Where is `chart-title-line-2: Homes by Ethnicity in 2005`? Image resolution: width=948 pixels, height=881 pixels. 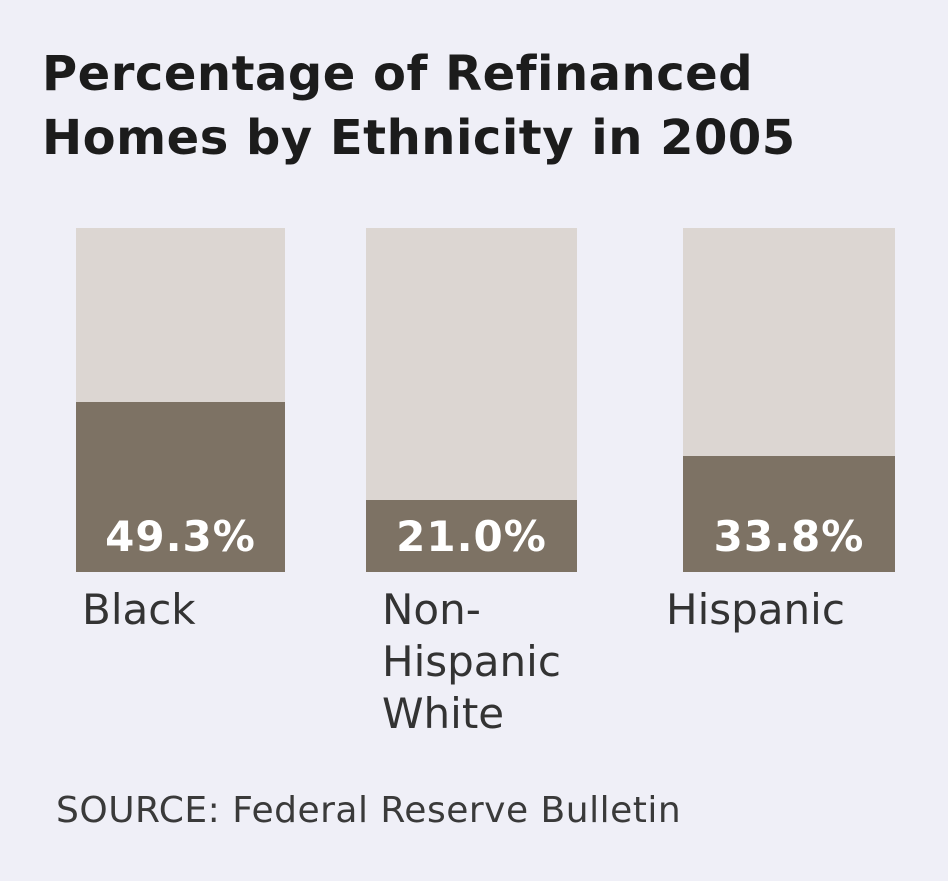 chart-title-line-2: Homes by Ethnicity in 2005 is located at coordinates (419, 138).